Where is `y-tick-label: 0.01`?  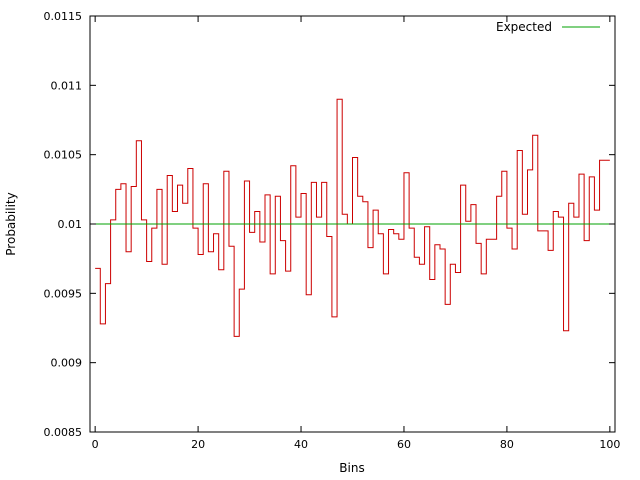
y-tick-label: 0.01 is located at coordinates (70, 224).